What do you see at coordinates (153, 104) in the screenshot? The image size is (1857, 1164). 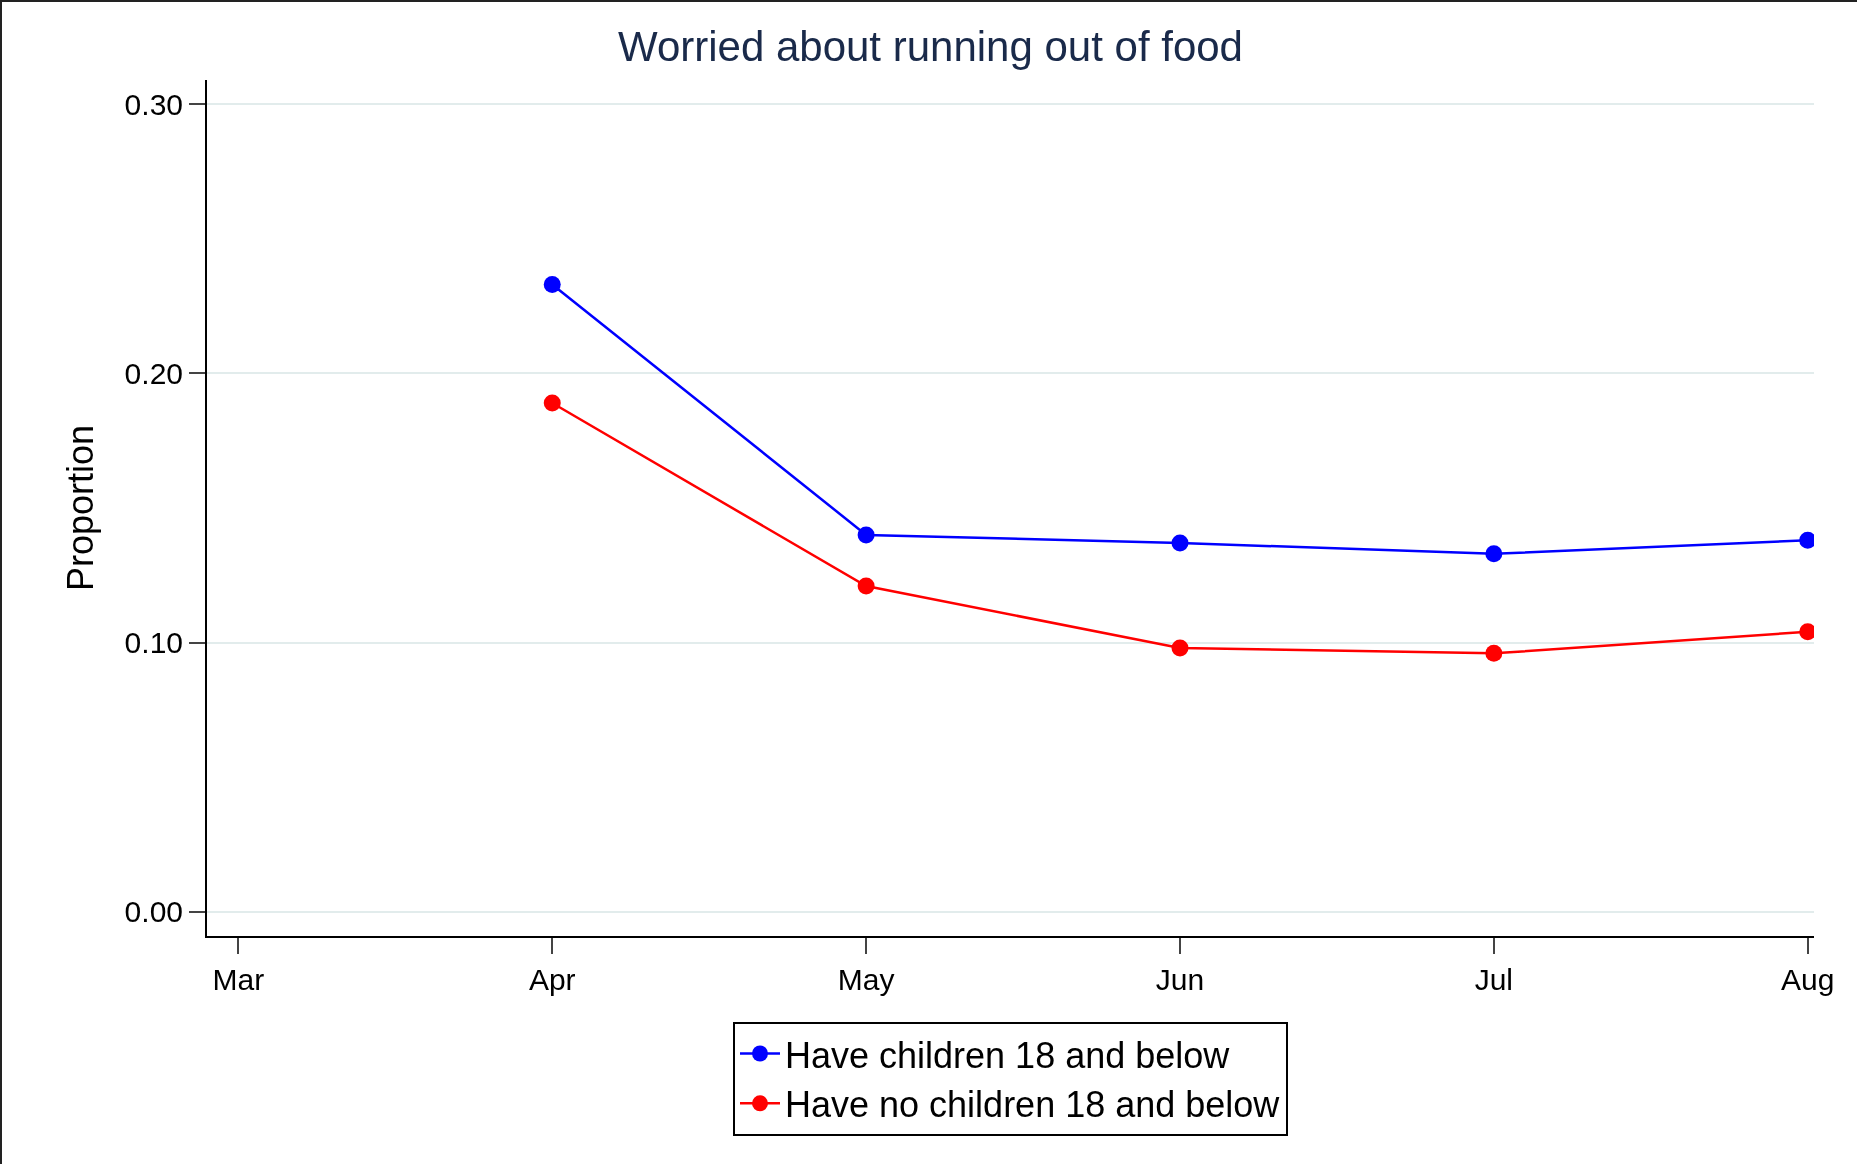 I see `y-tick-label: 0.30` at bounding box center [153, 104].